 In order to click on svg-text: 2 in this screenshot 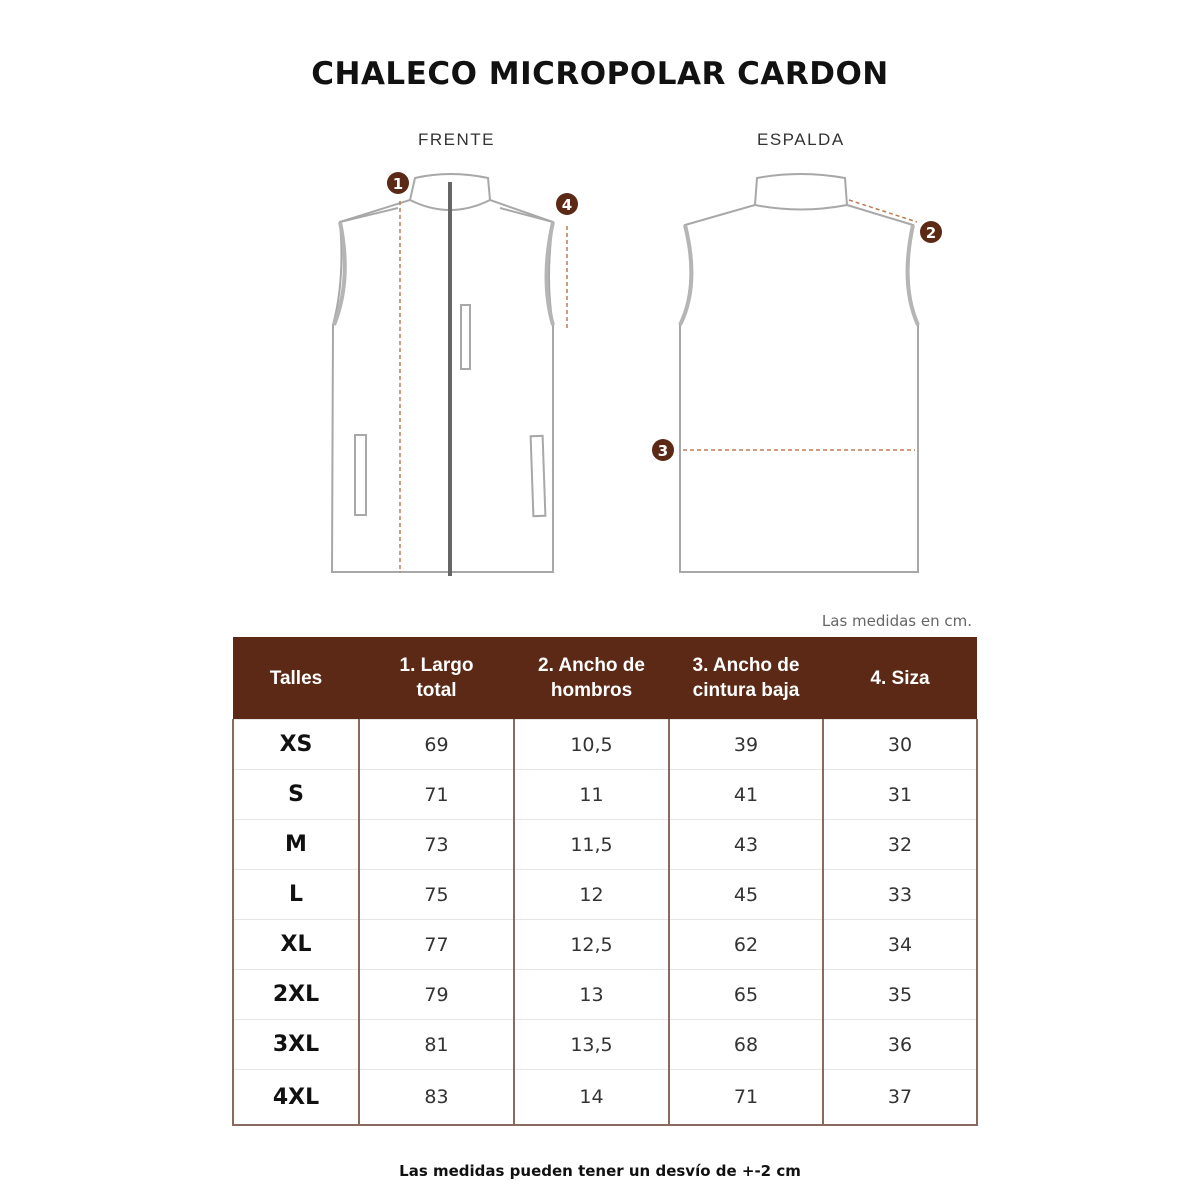, I will do `click(931, 233)`.